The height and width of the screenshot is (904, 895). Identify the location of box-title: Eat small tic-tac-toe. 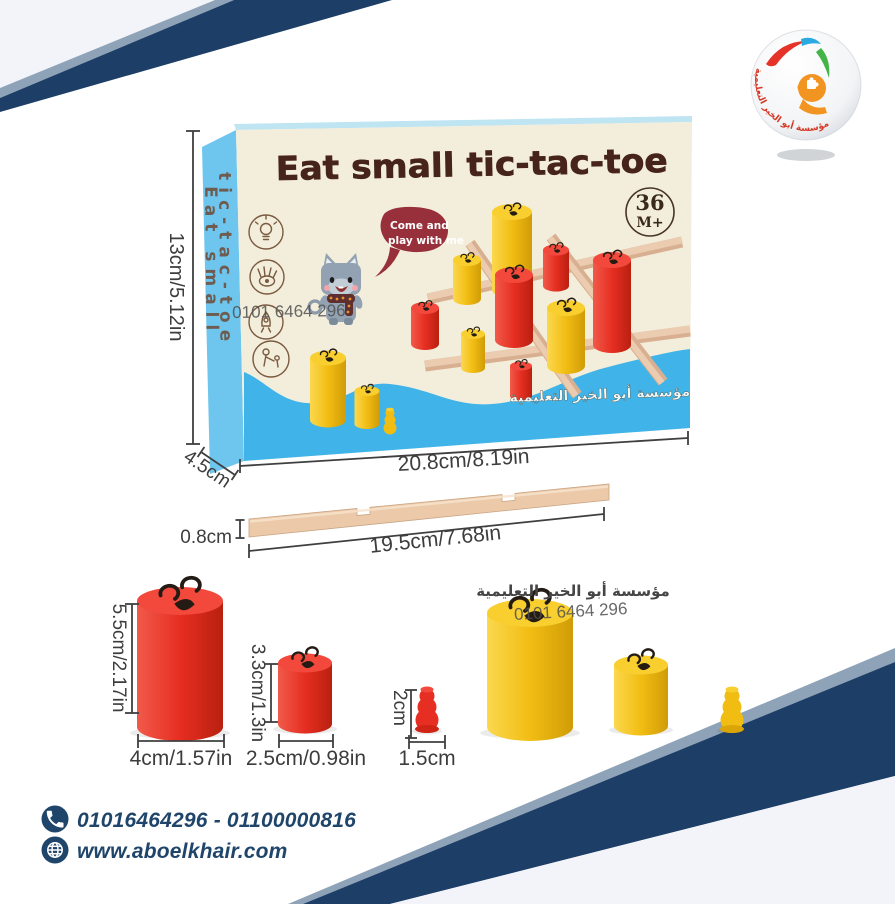
(471, 164).